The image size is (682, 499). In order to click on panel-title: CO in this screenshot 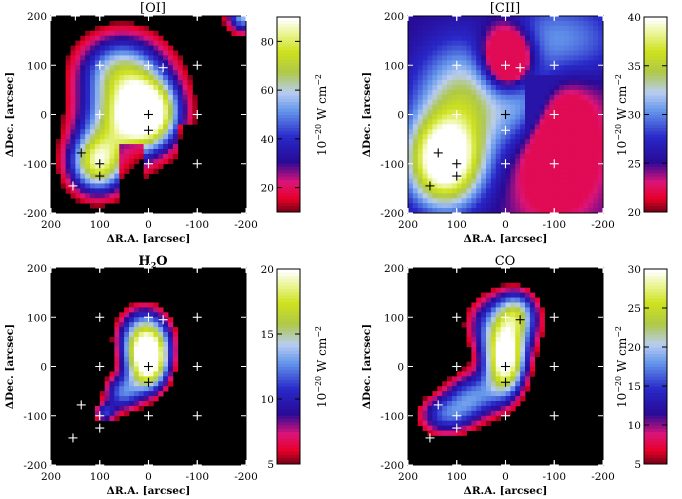, I will do `click(505, 261)`.